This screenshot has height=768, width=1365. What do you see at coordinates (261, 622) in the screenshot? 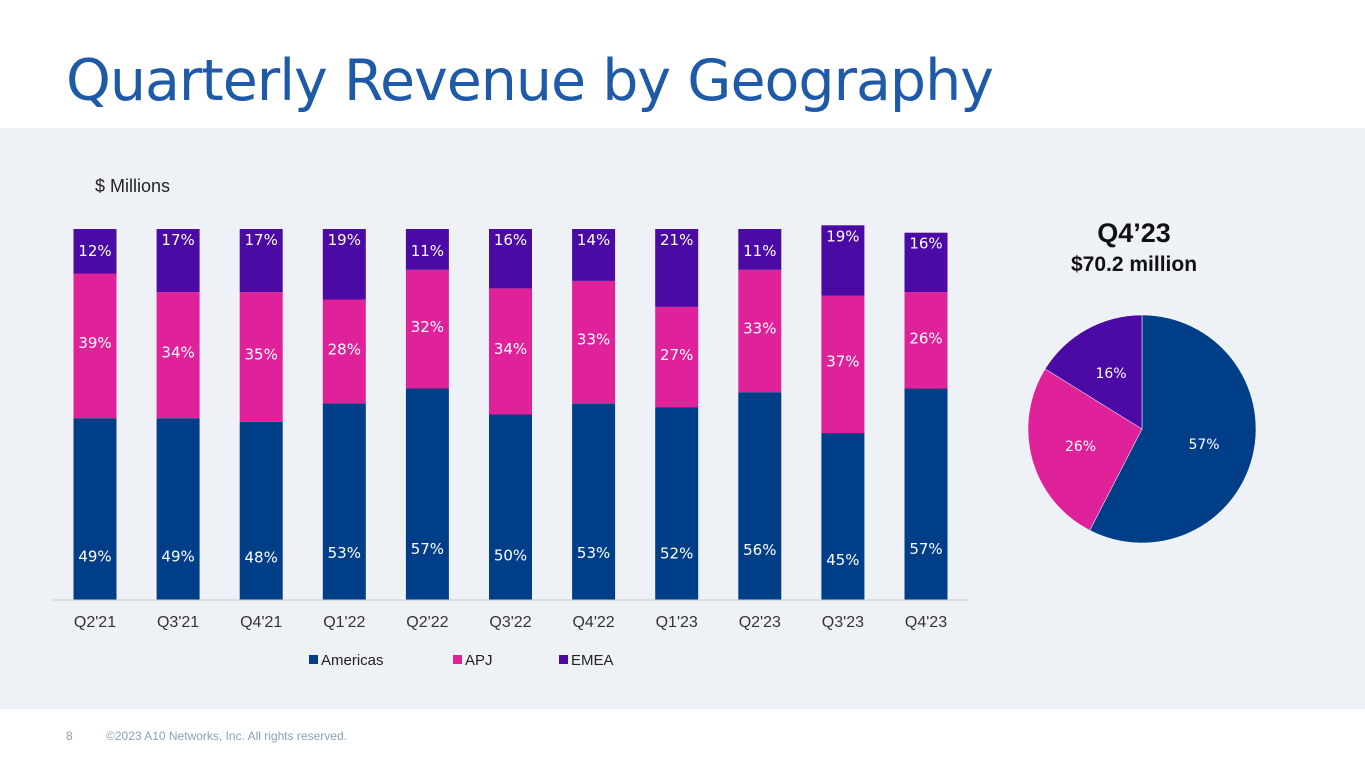
I see `x-tick-Q421: Q4'21` at bounding box center [261, 622].